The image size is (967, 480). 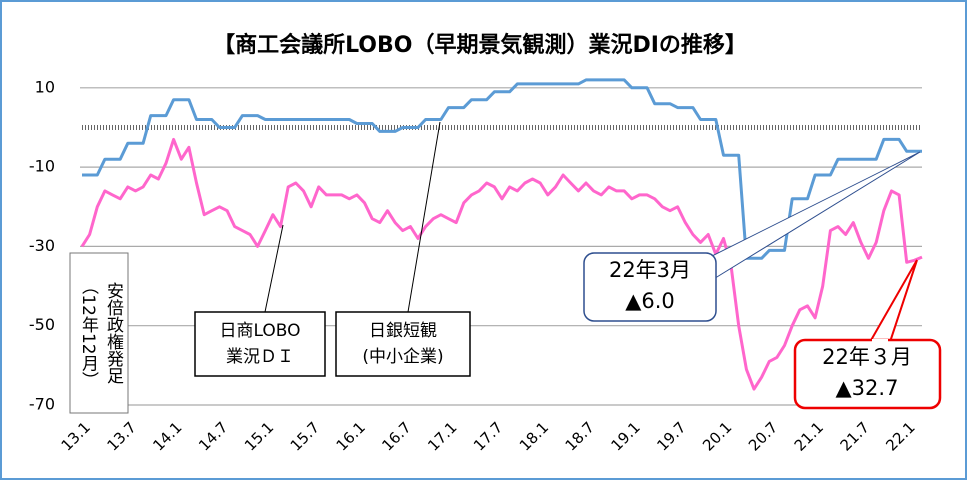 I want to click on annotation-text: （12年12月）, so click(x=88, y=332).